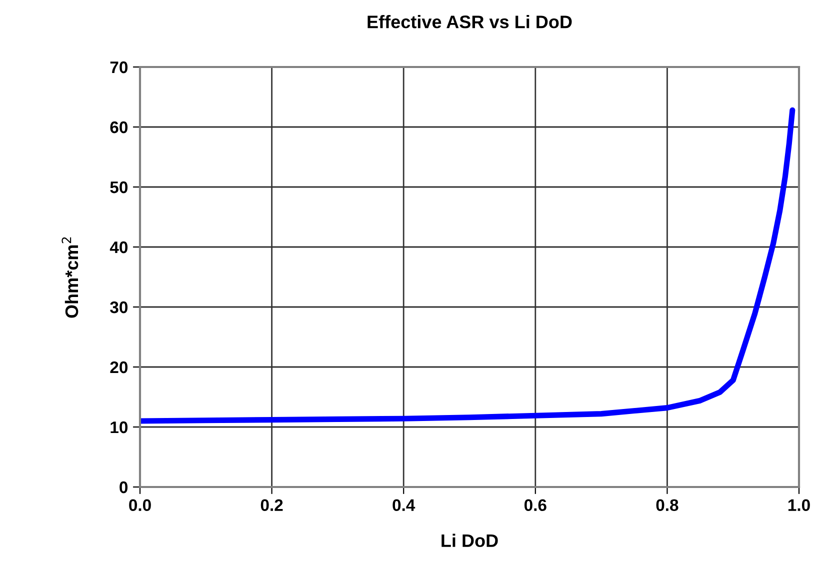 This screenshot has width=819, height=568. Describe the element at coordinates (119, 187) in the screenshot. I see `y-tick-label: 50` at that location.